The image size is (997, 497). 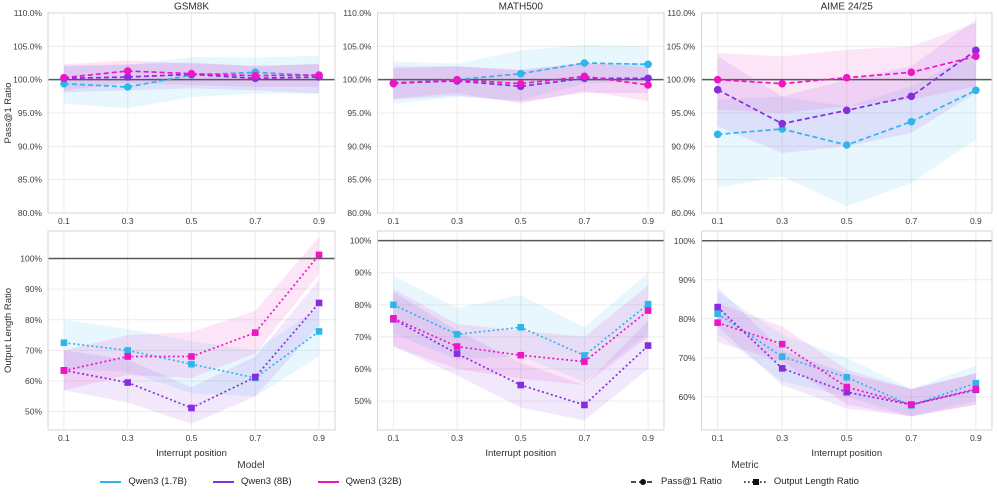 I want to click on panel-title: AIME 24/25, so click(x=847, y=7).